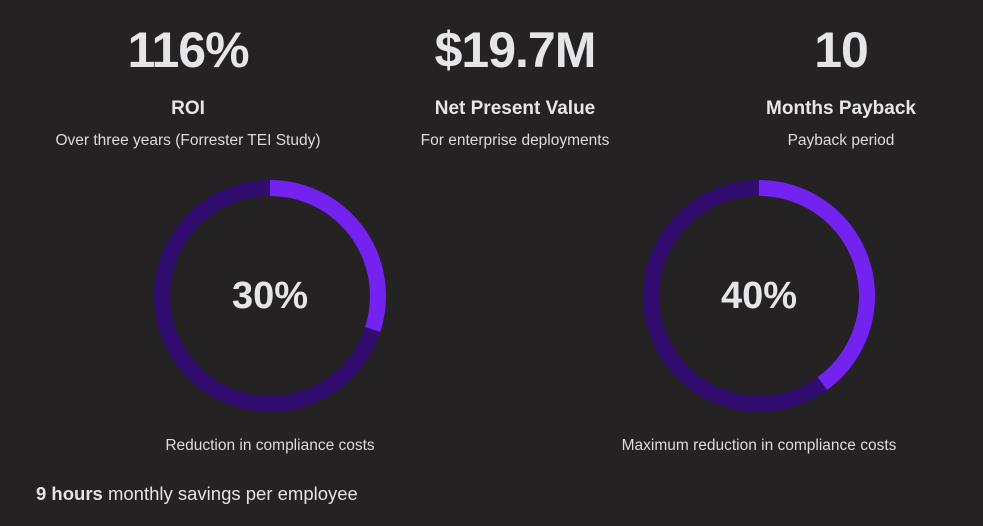 Image resolution: width=983 pixels, height=526 pixels. I want to click on stat-description: Payback period, so click(841, 140).